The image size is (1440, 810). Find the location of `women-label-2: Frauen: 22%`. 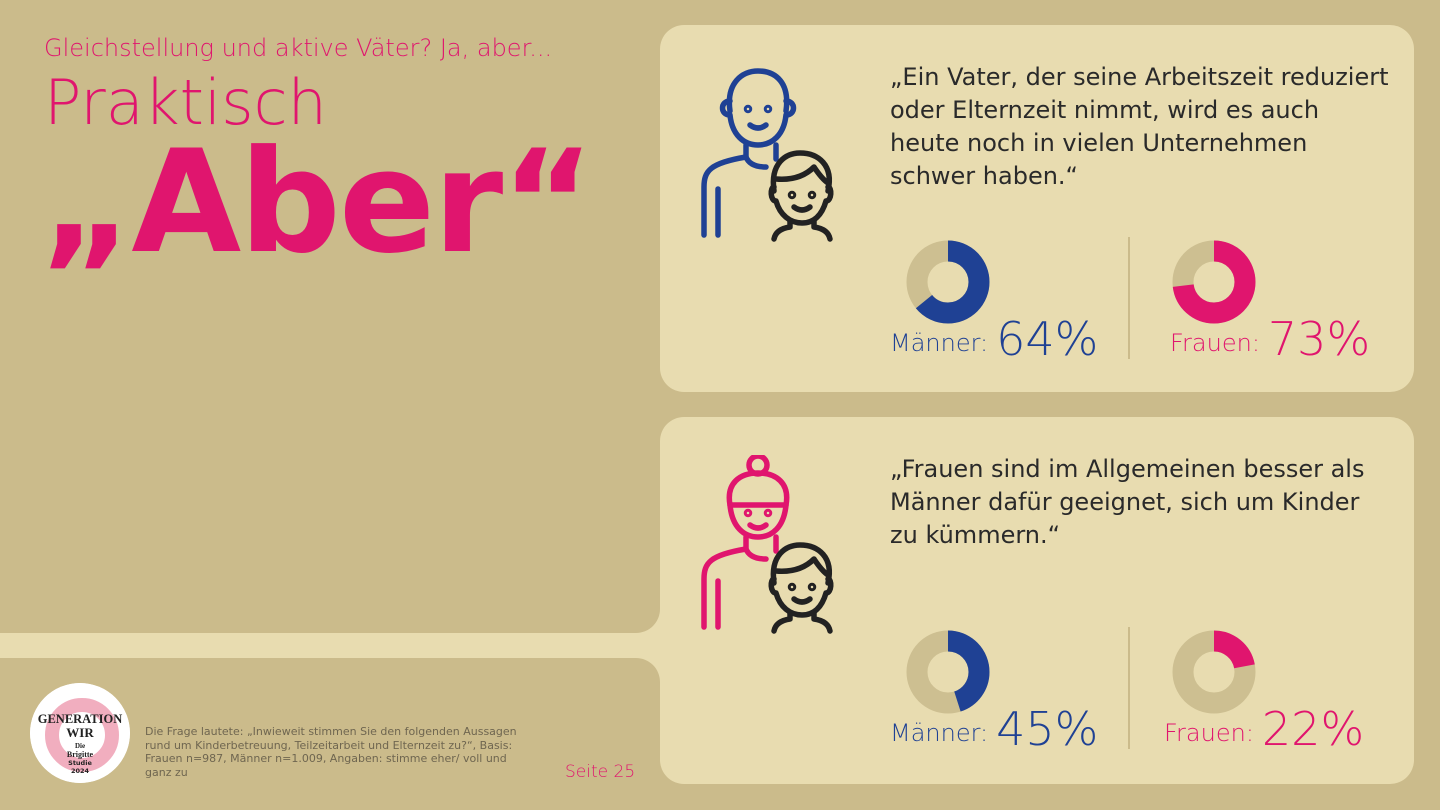

women-label-2: Frauen: 22% is located at coordinates (1264, 729).